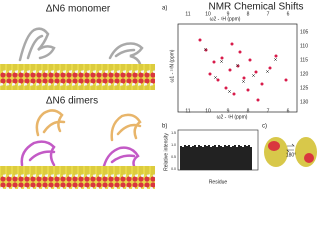 The image size is (320, 240). What do you see at coordinates (264, 127) in the screenshot?
I see `panel-label: c)` at bounding box center [264, 127].